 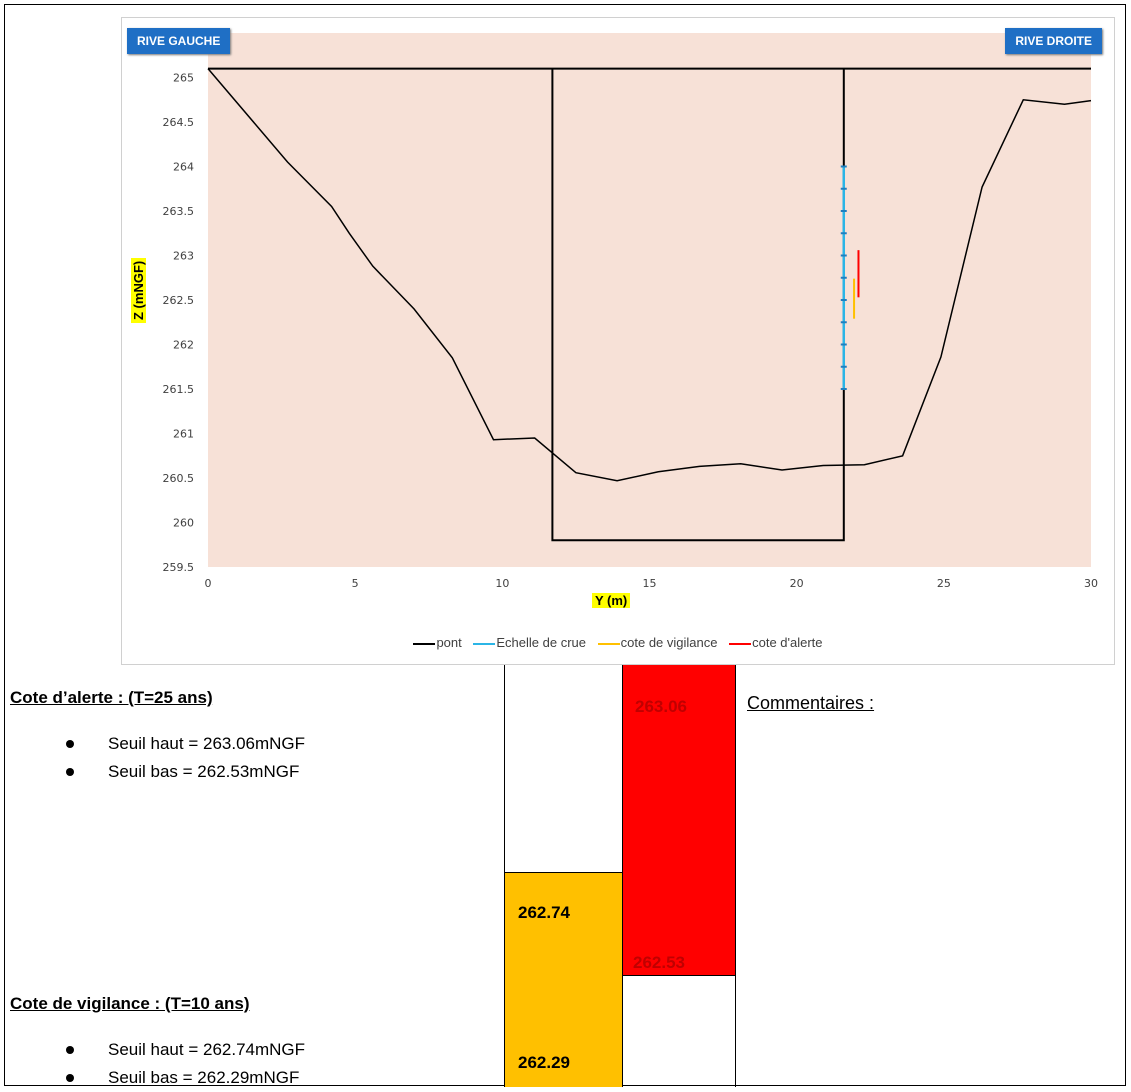 I want to click on rive-droite-label: RIVE DROITE, so click(x=1053, y=41).